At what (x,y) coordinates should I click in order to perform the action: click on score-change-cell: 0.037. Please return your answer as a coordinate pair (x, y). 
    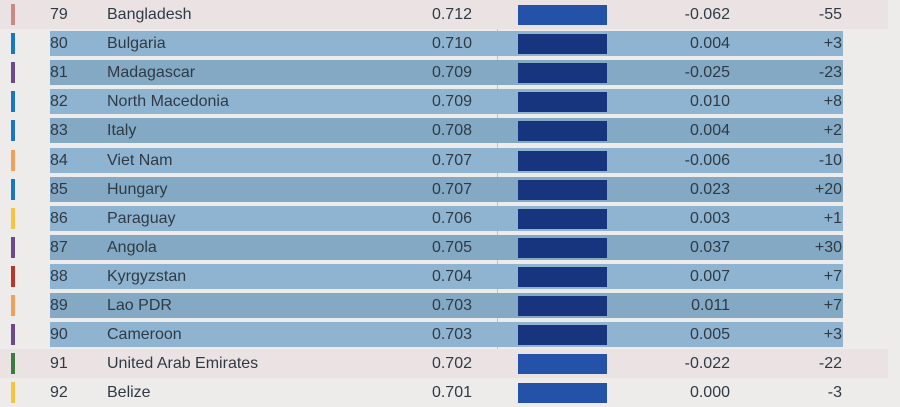
    Looking at the image, I should click on (709, 247).